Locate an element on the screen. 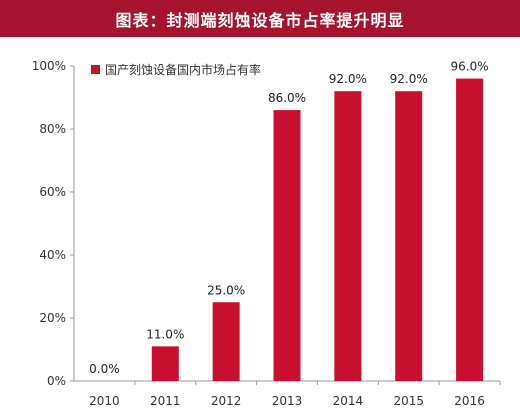  chart-title-banner: 图表：封测端刻蚀设备市占率提升明显 is located at coordinates (260, 18).